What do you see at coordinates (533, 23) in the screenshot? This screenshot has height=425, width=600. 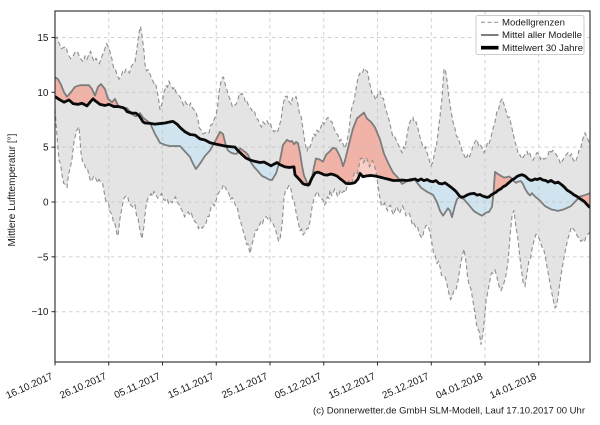 I see `svg-text: Modellgrenzen` at bounding box center [533, 23].